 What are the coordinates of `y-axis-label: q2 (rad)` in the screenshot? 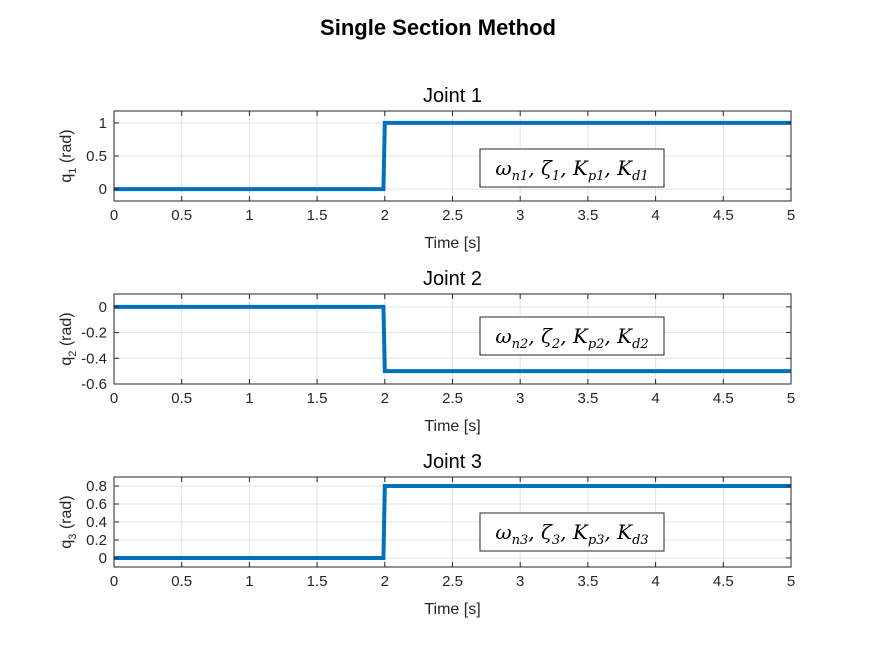 It's located at (68, 338).